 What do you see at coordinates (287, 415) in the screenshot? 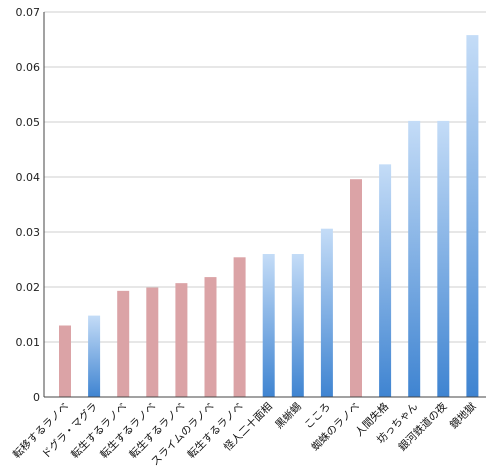
I see `x-tick-label: 黒蜥蜴` at bounding box center [287, 415].